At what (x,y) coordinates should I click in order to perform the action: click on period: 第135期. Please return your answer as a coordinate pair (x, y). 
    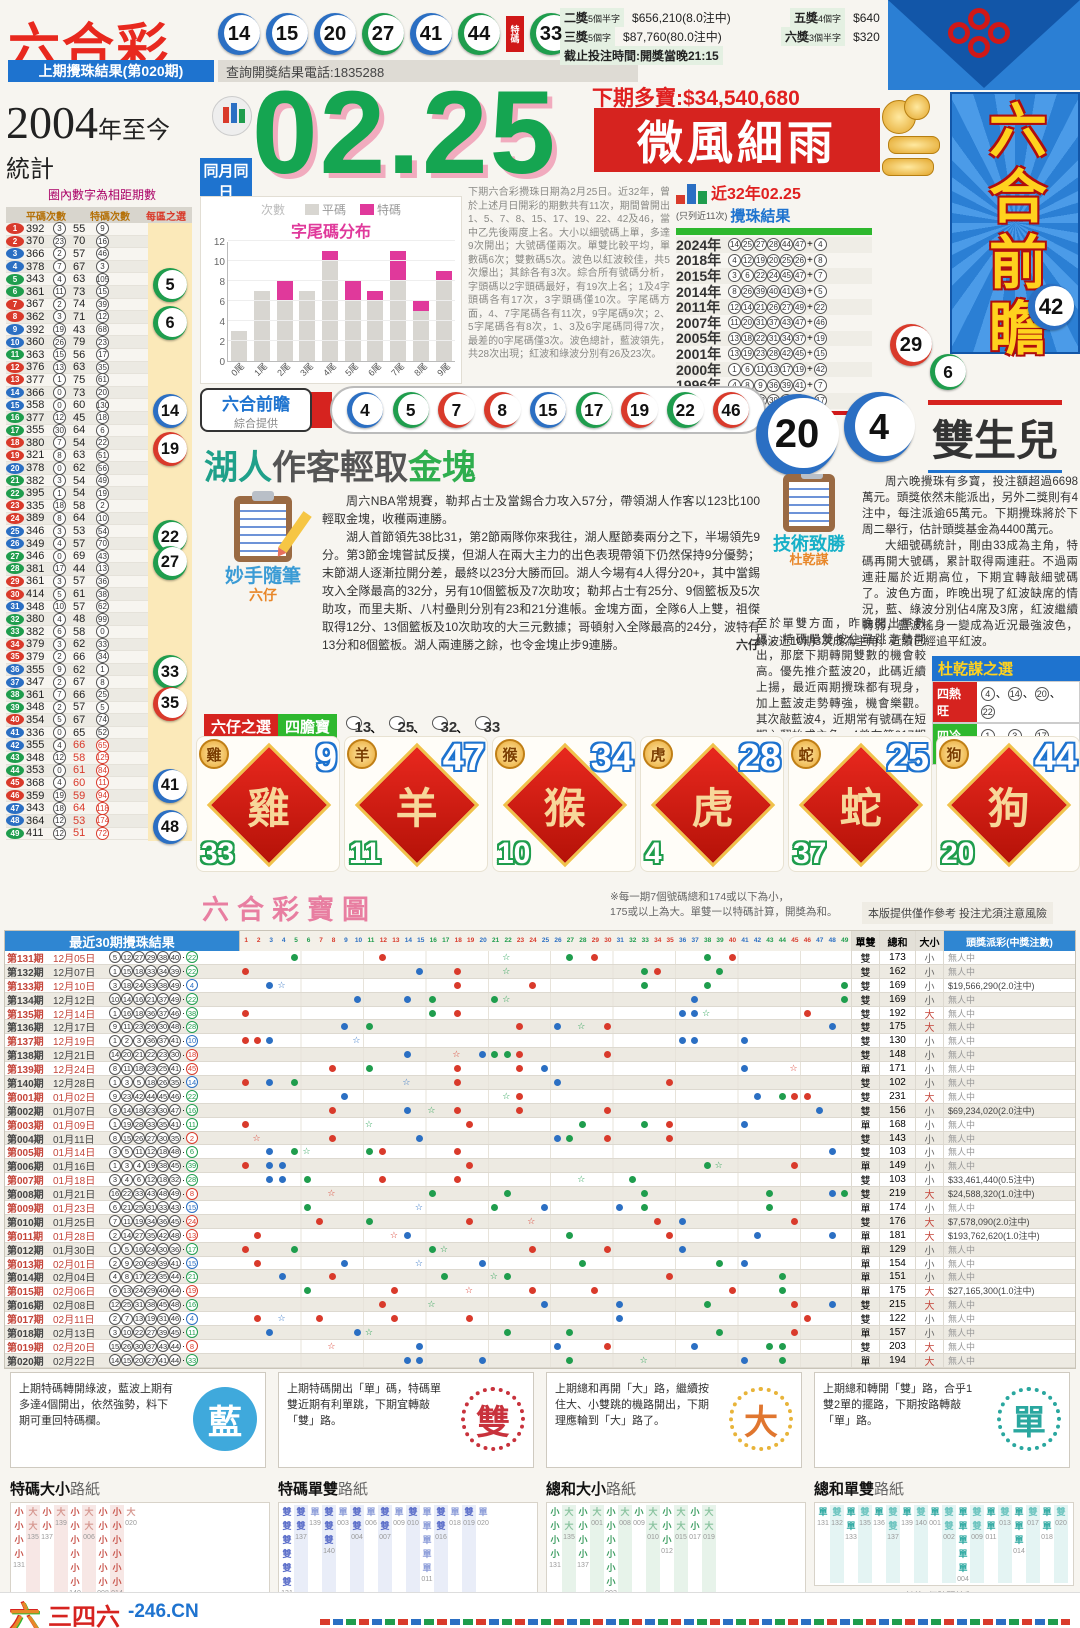
    Looking at the image, I should click on (25, 1015).